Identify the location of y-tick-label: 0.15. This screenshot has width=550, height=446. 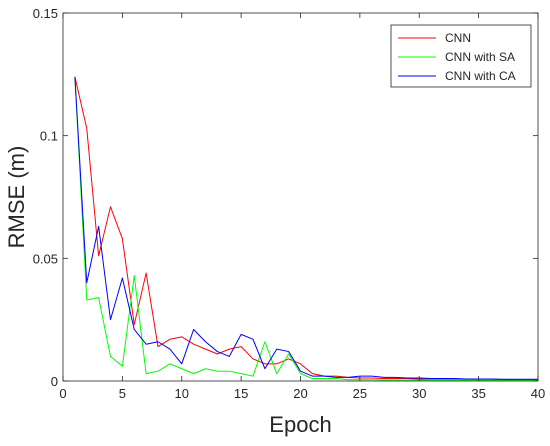
(45, 13).